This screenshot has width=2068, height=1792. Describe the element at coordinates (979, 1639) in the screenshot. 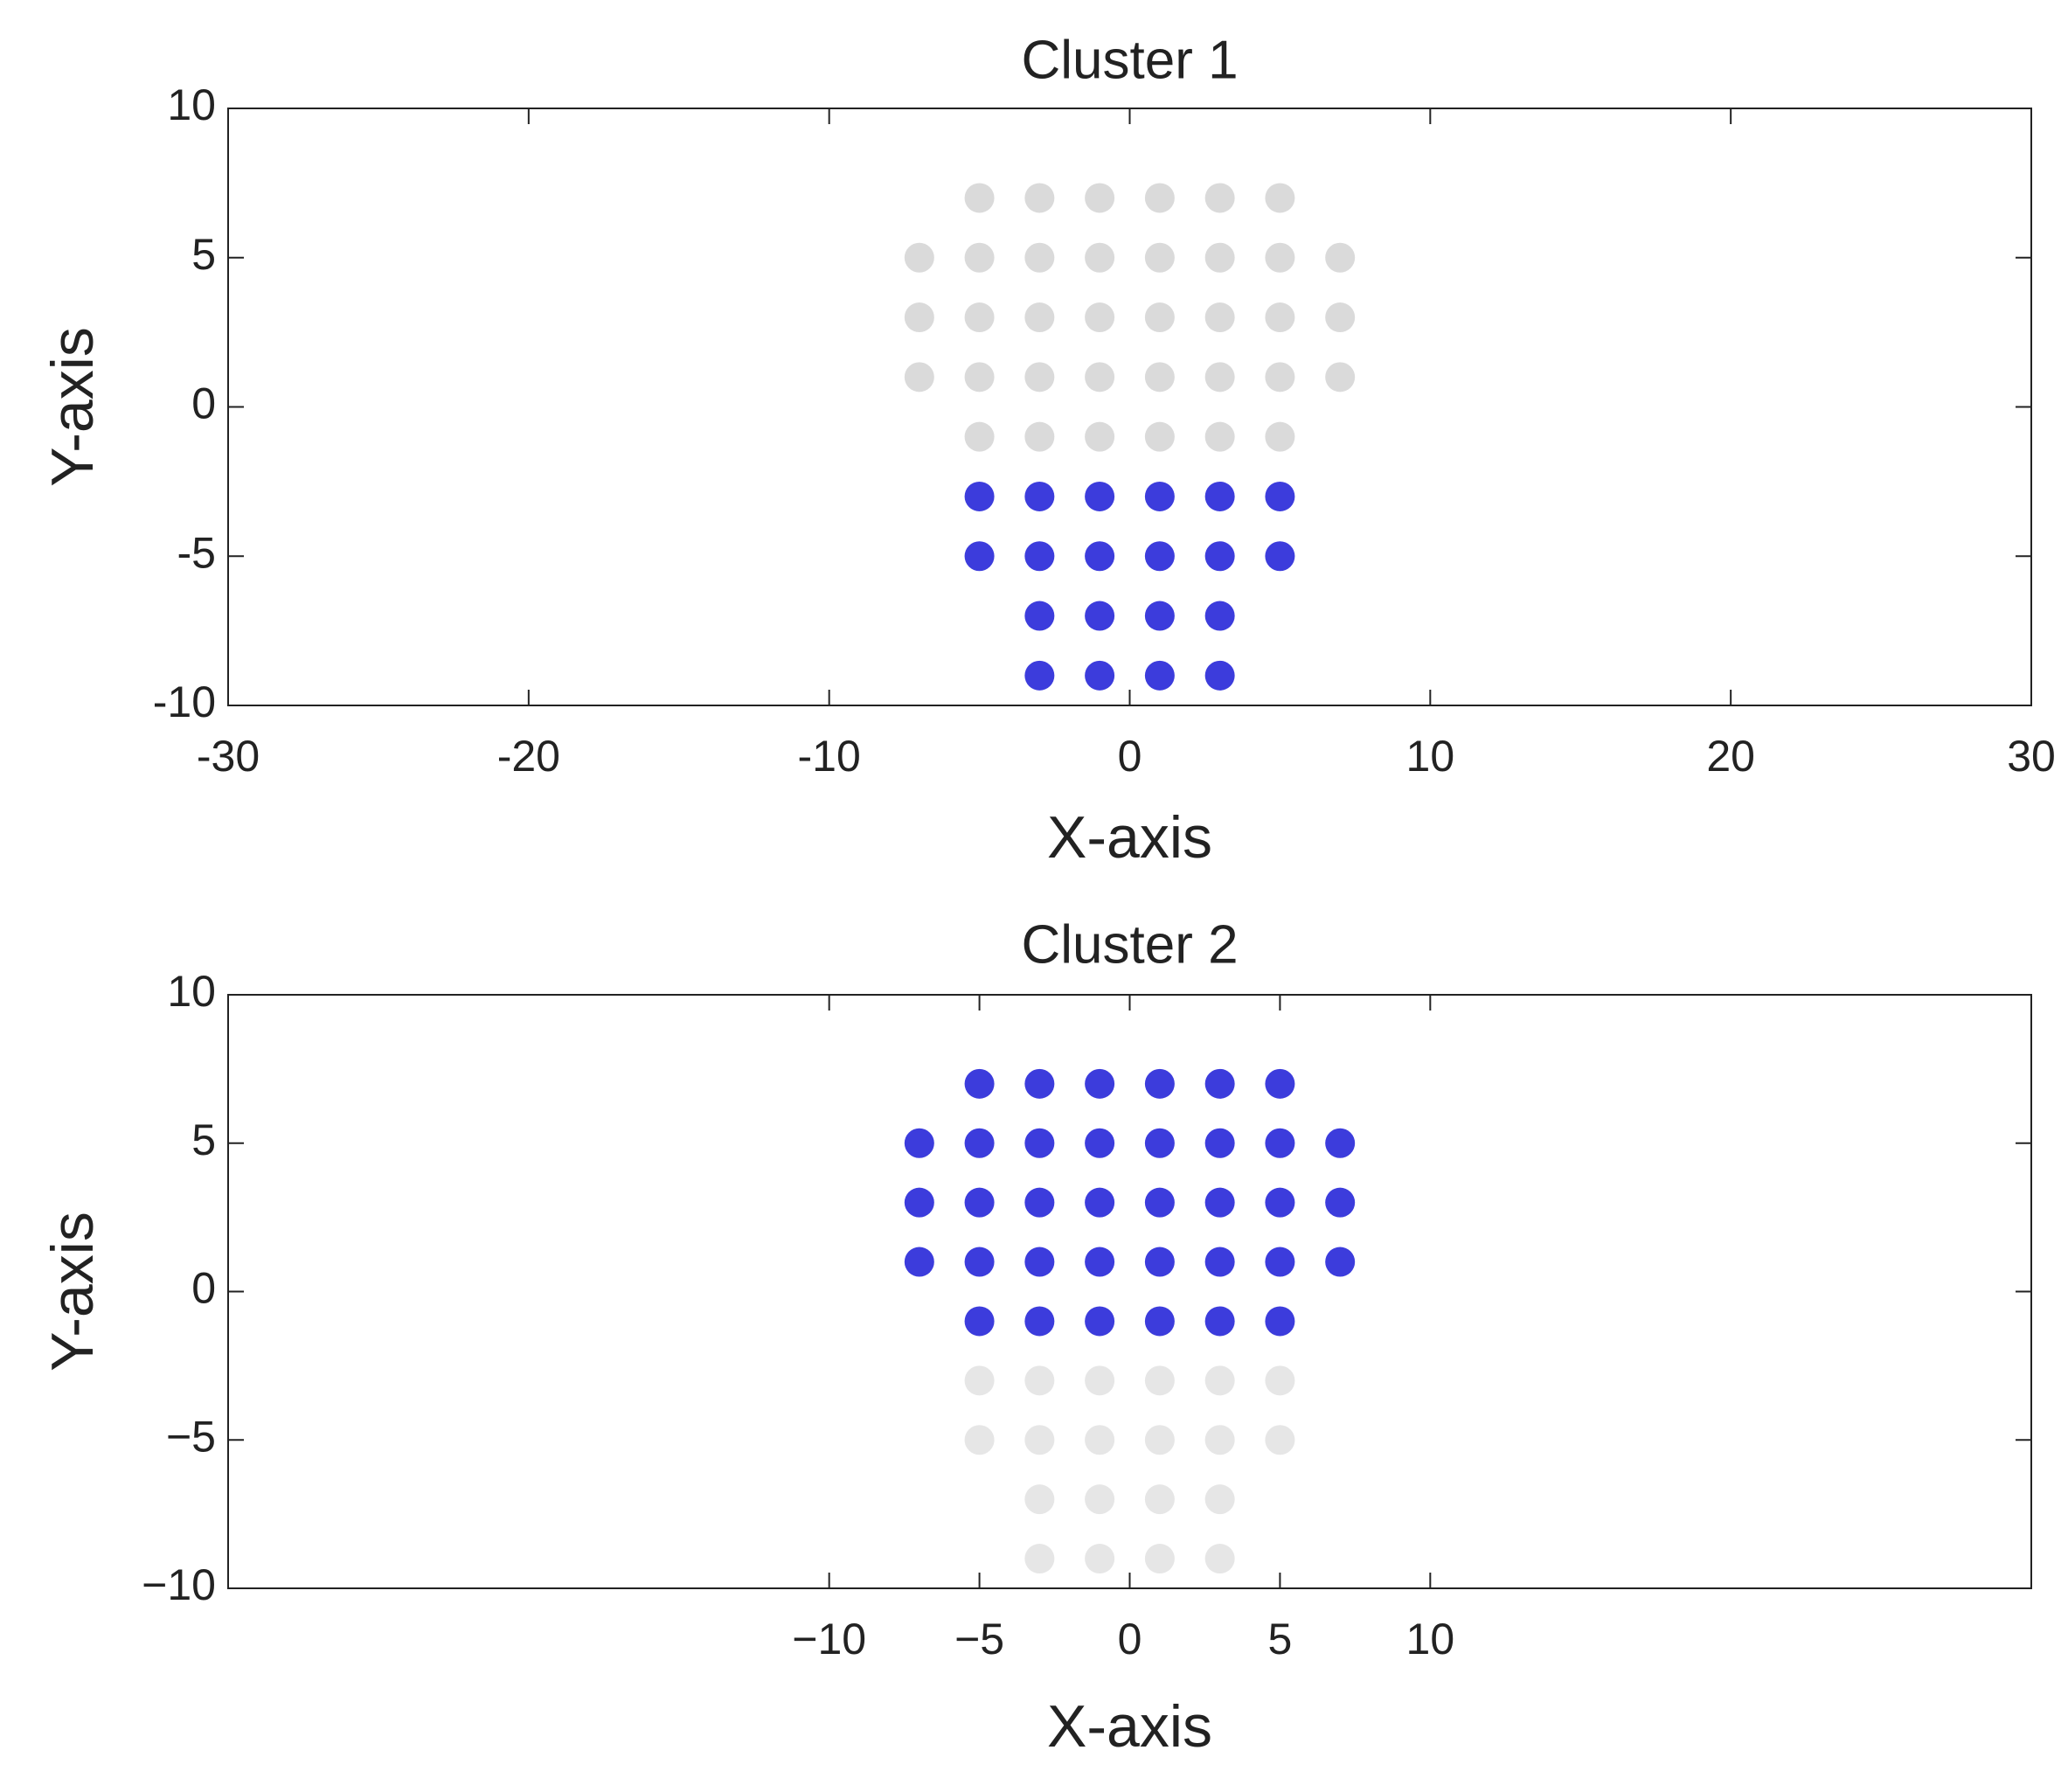

I see `x-tick-label: −5` at that location.